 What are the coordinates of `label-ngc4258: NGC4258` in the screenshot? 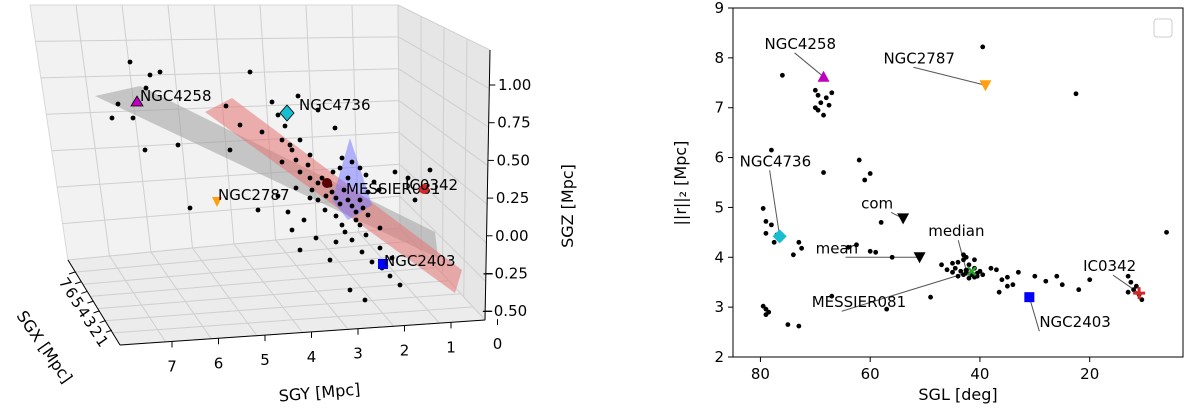 It's located at (801, 44).